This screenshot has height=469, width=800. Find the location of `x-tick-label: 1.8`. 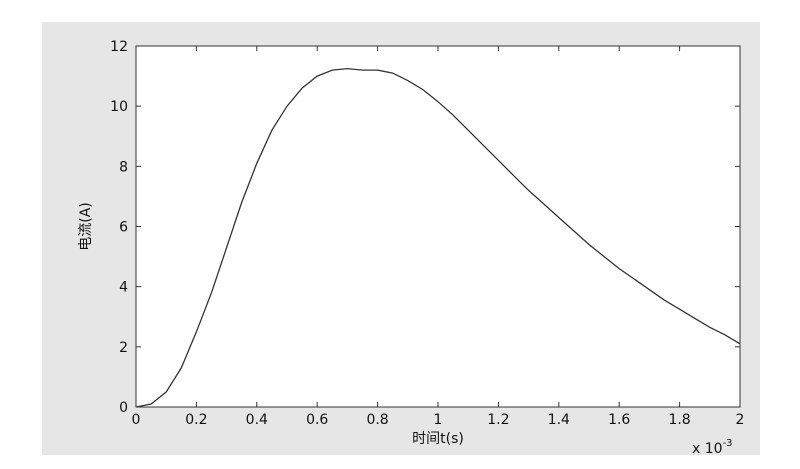

x-tick-label: 1.8 is located at coordinates (679, 420).